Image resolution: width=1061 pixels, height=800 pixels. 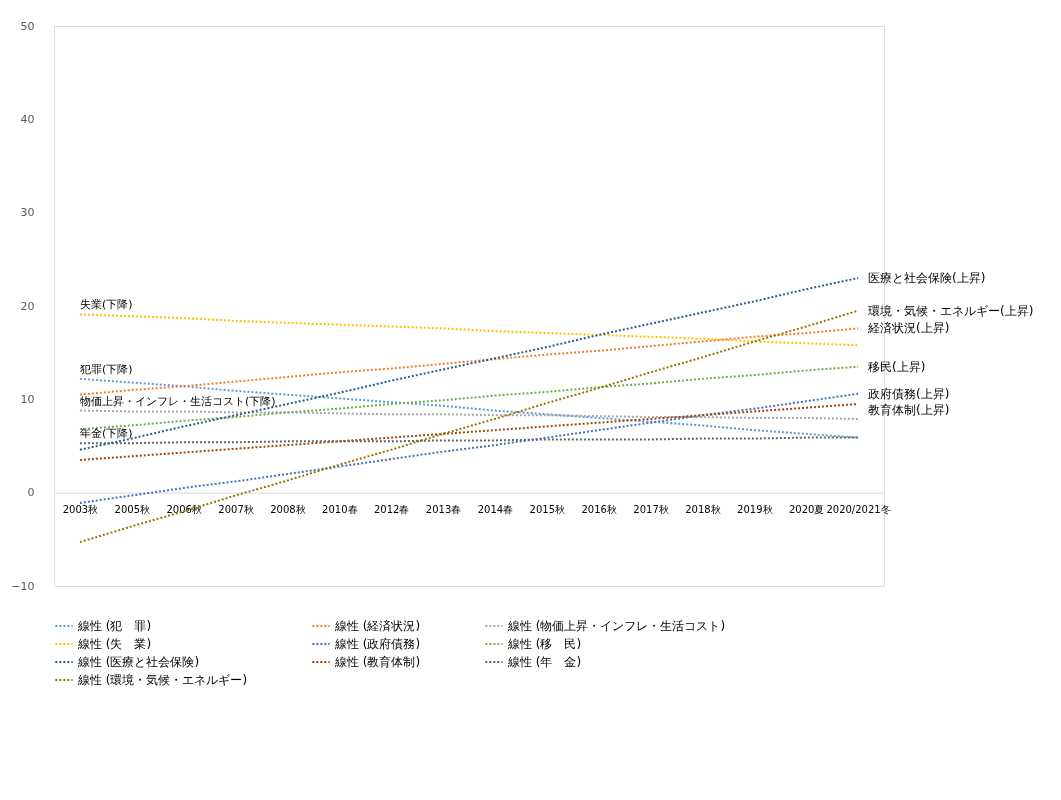 I want to click on annotation: 物価上昇・インフレ・生活コスト(下降), so click(x=177, y=401).